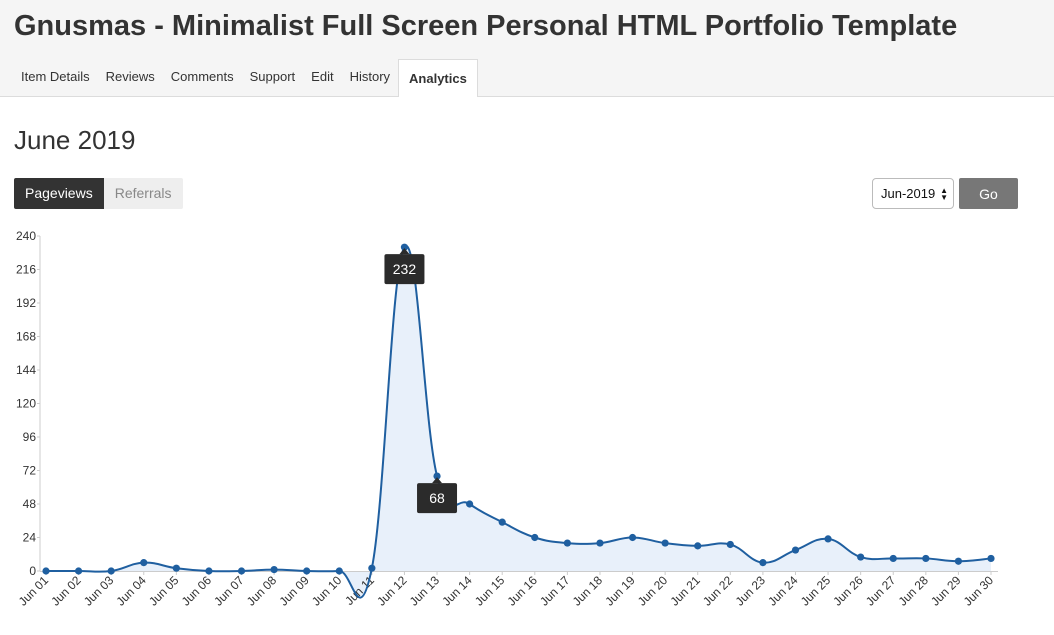  What do you see at coordinates (588, 591) in the screenshot?
I see `x-tick-label: Jun 18` at bounding box center [588, 591].